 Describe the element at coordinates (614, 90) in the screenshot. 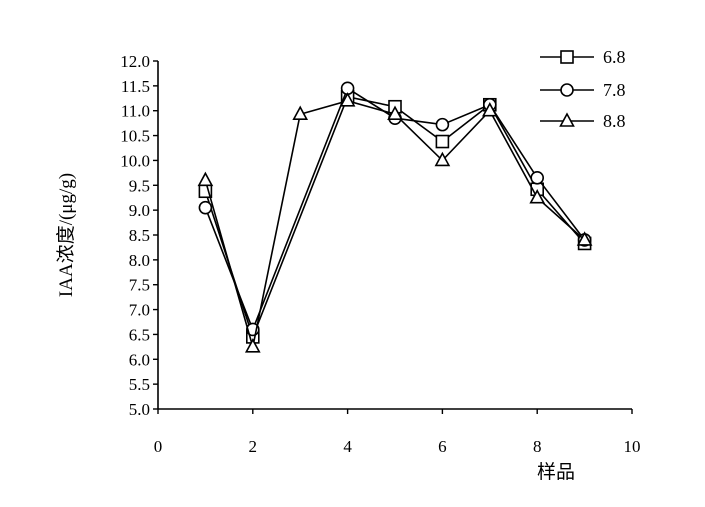

I see `legend-label: 7.8` at that location.